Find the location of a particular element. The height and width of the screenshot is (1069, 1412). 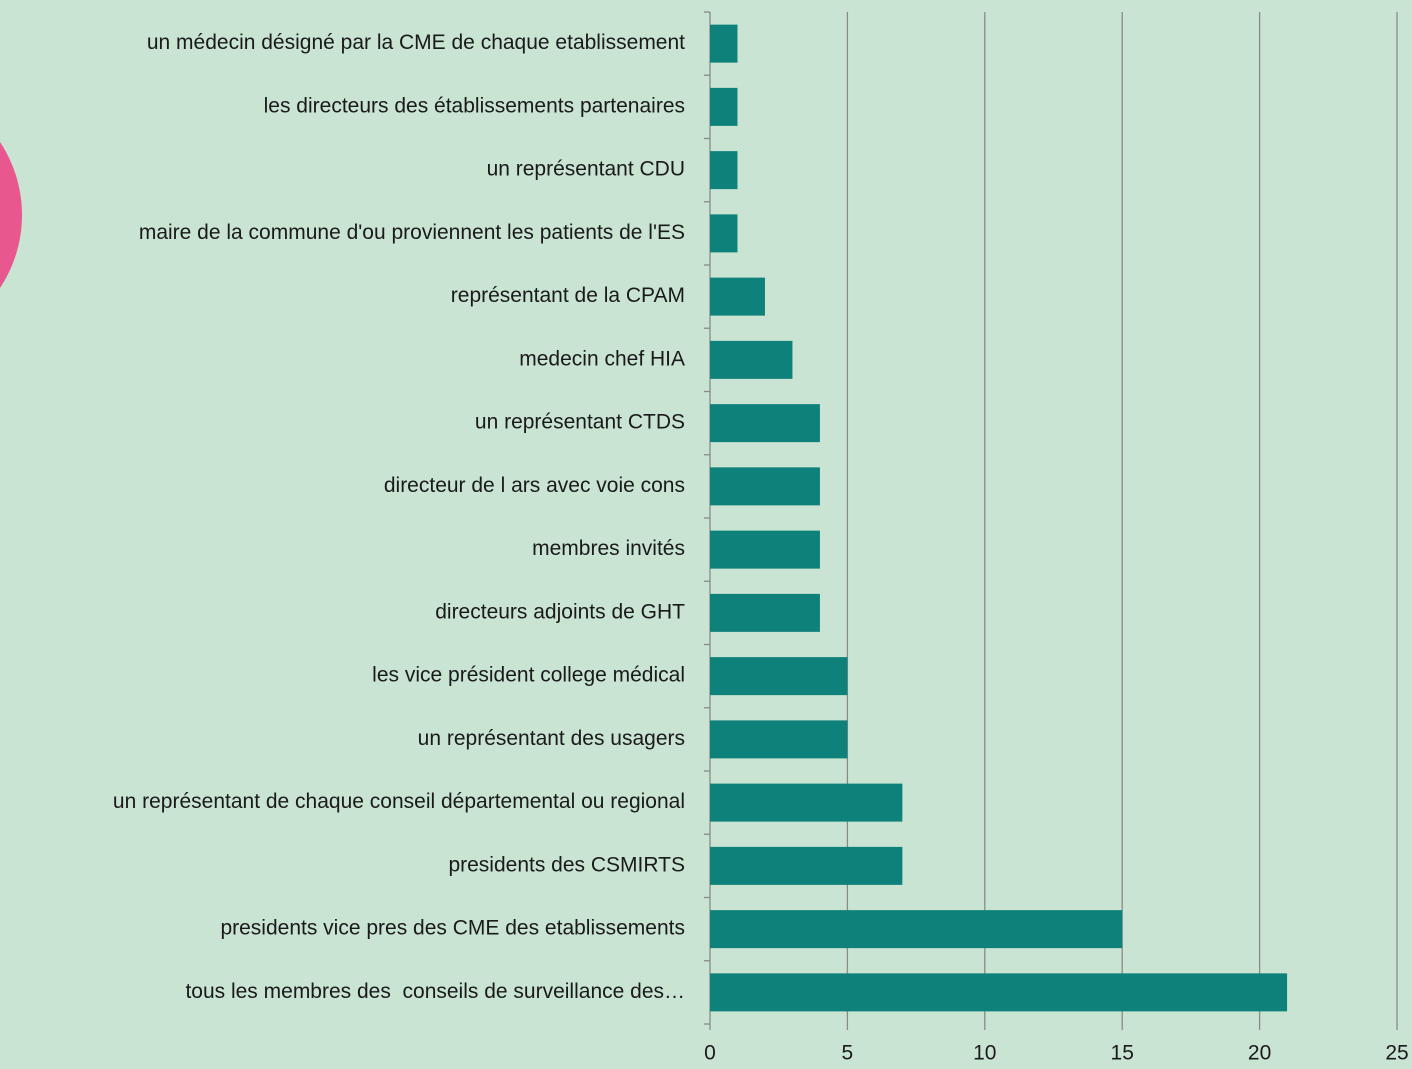

y-tick-label: directeurs adjoints de GHT is located at coordinates (560, 611).